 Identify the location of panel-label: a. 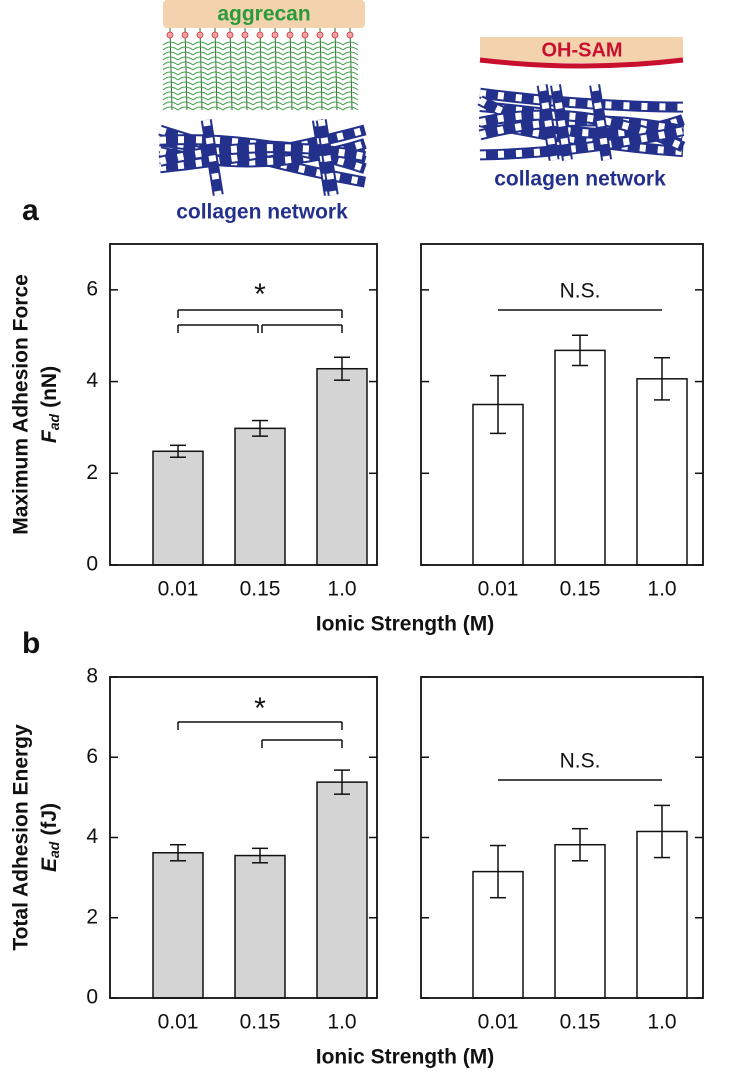
(30, 210).